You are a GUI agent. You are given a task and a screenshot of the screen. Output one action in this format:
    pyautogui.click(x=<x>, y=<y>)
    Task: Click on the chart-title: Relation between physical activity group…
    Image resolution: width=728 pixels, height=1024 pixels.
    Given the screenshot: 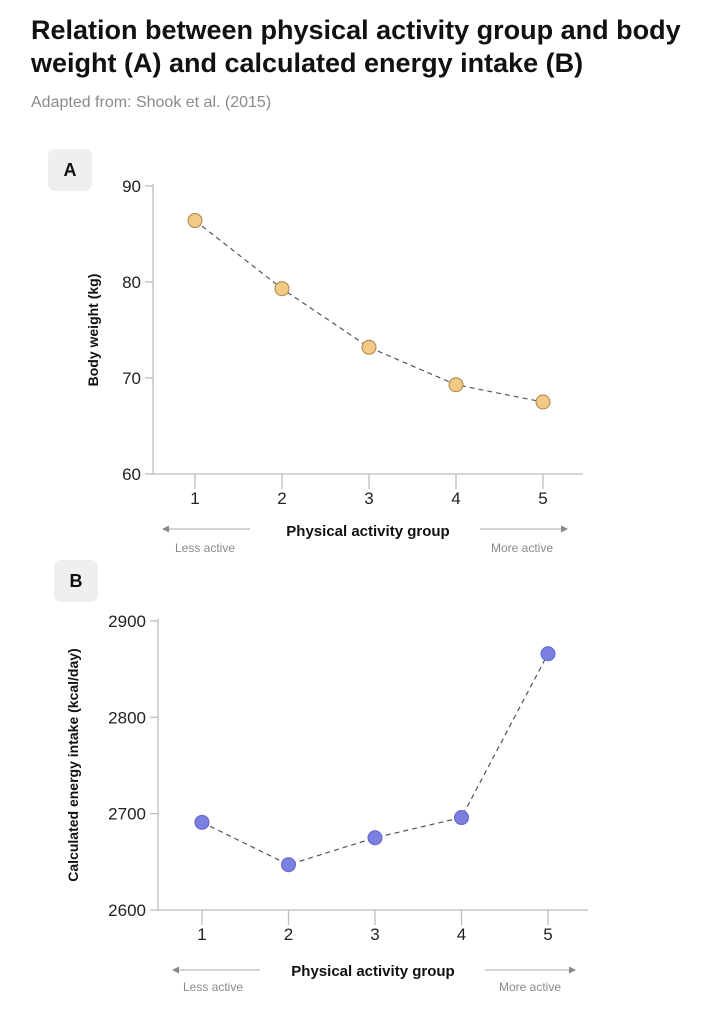 What is the action you would take?
    pyautogui.click(x=356, y=46)
    